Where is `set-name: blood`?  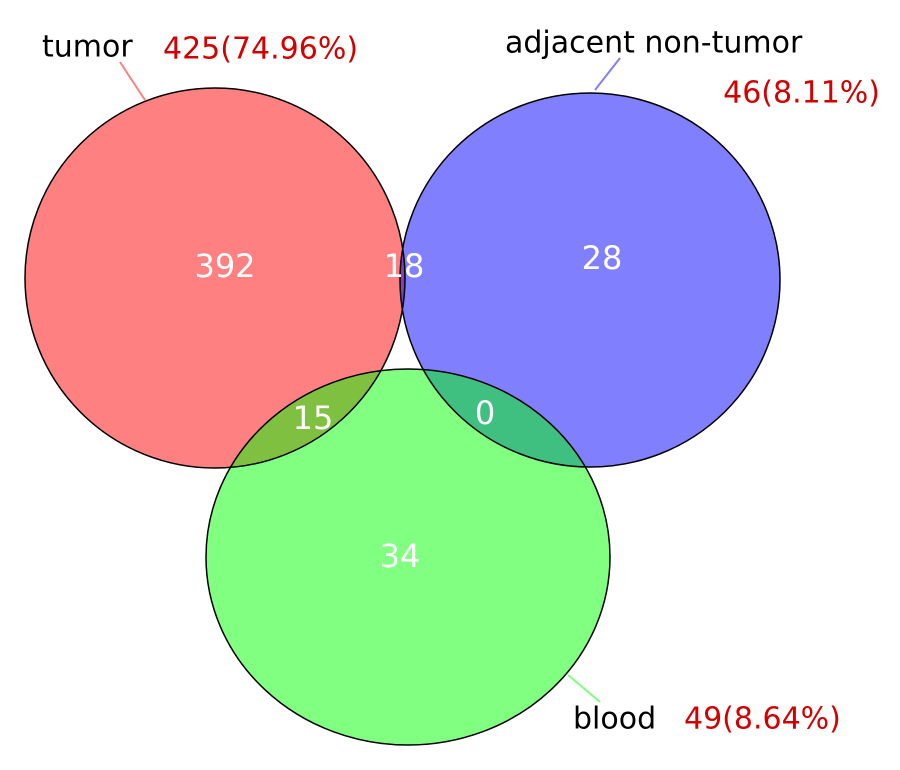 set-name: blood is located at coordinates (614, 719).